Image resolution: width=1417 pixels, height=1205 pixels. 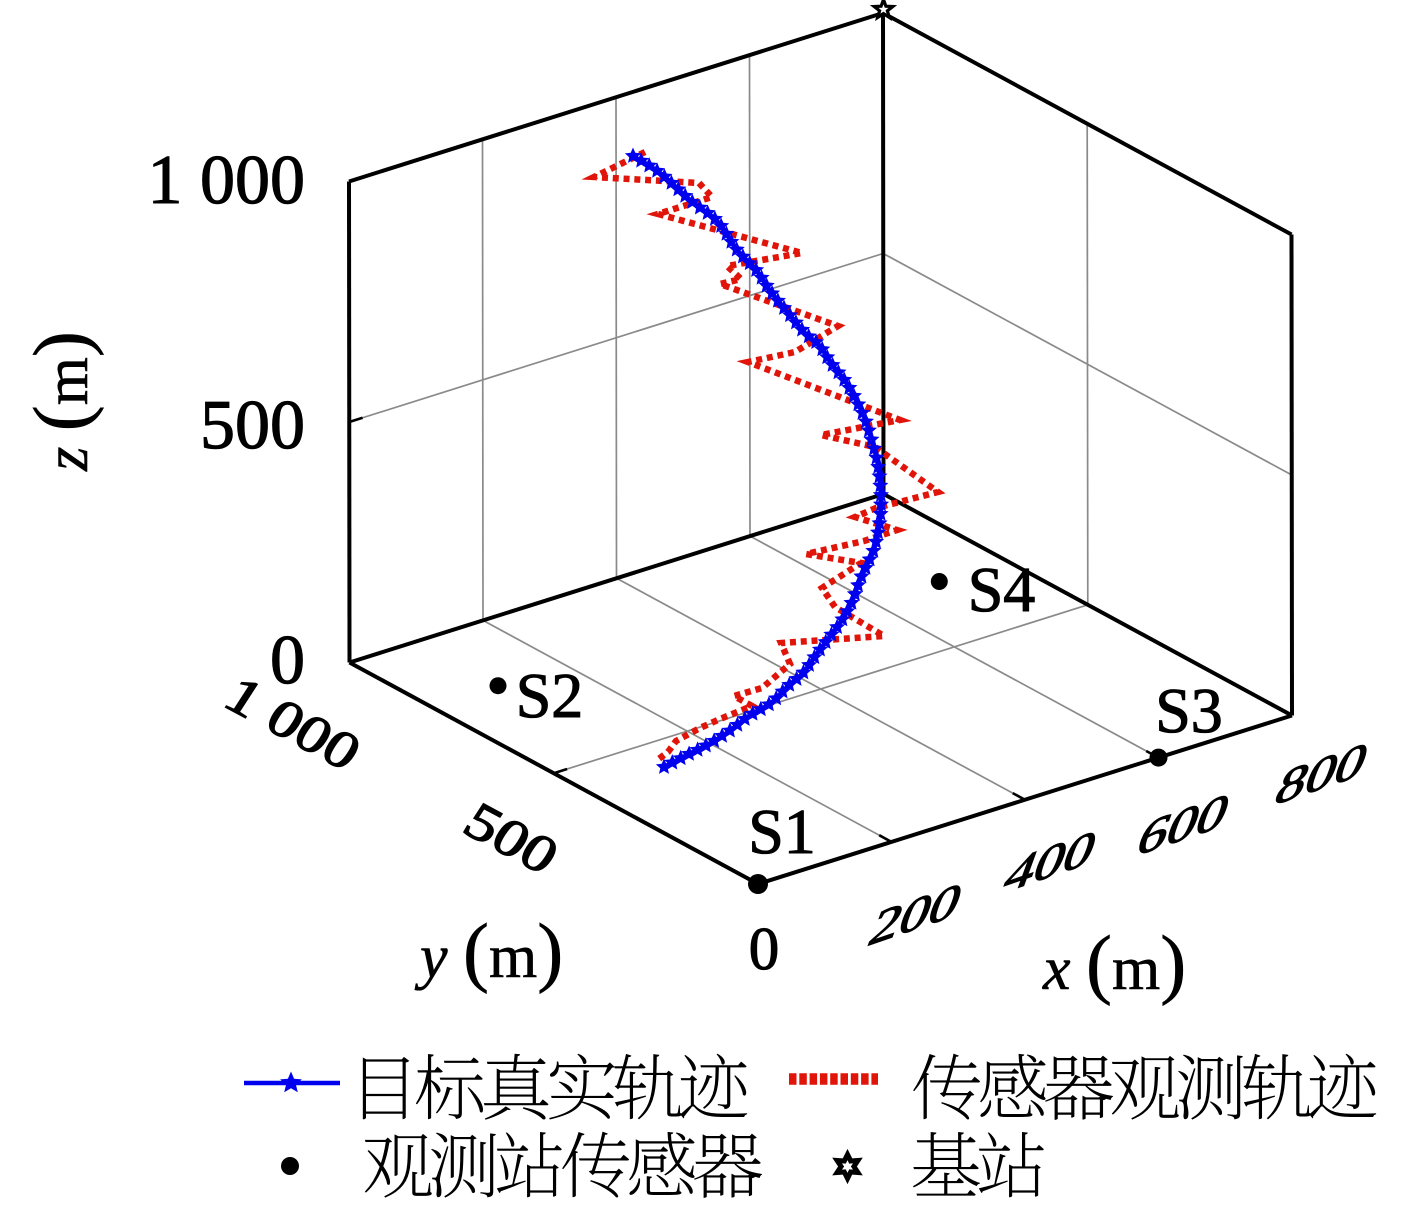 What do you see at coordinates (252, 425) in the screenshot?
I see `svg-text: 500` at bounding box center [252, 425].